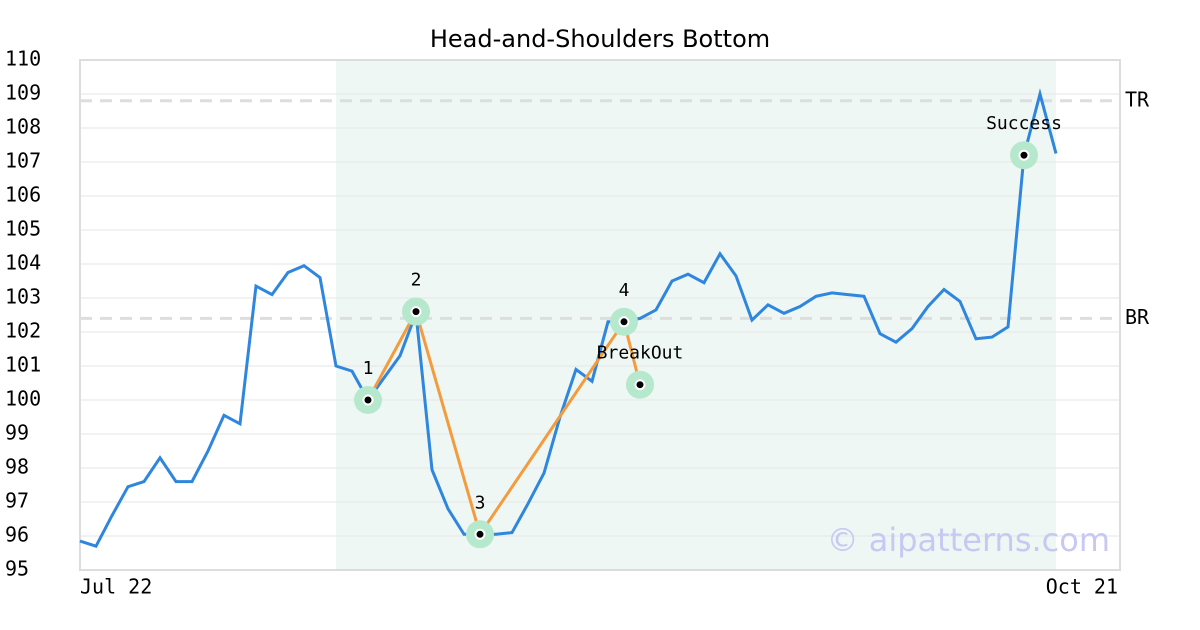  Describe the element at coordinates (23, 331) in the screenshot. I see `y-tick-label: 102` at that location.